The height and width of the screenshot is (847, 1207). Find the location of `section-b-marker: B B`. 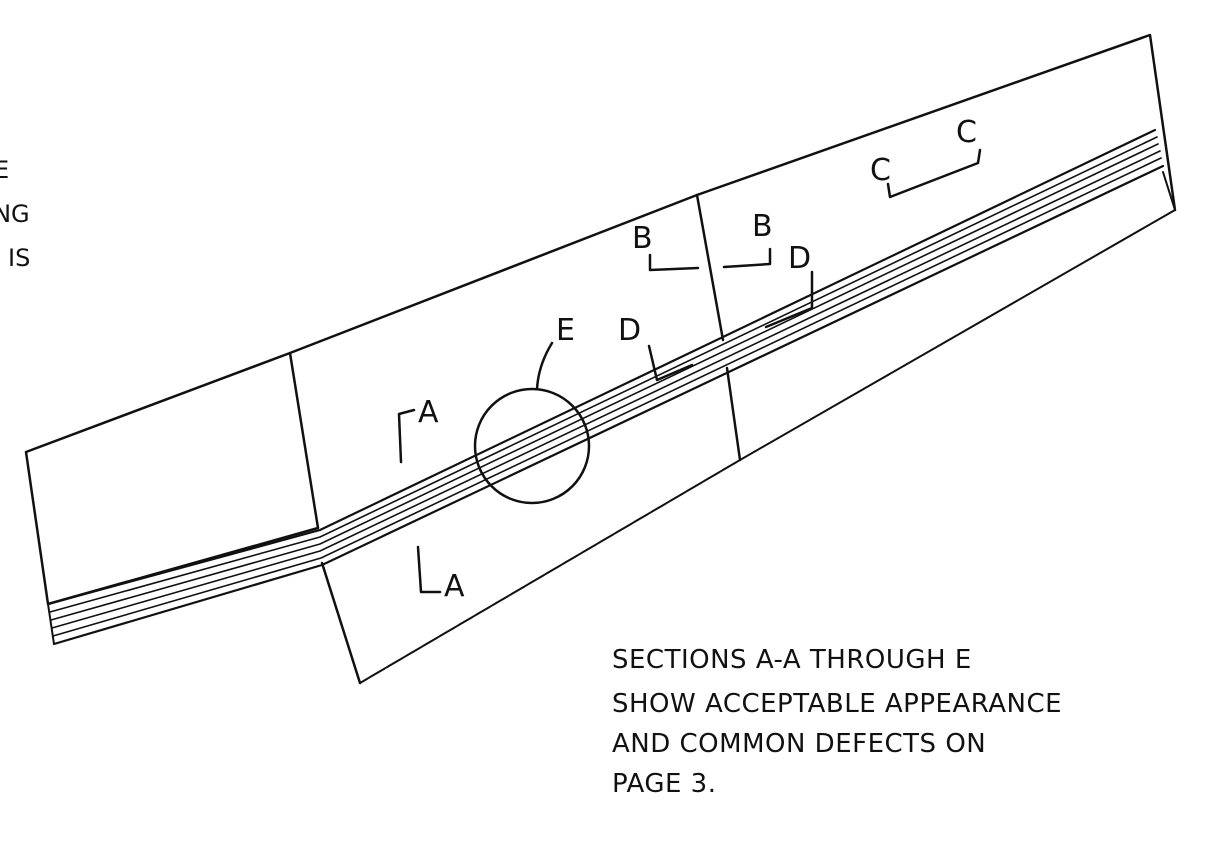

section-b-marker: B B is located at coordinates (702, 240).